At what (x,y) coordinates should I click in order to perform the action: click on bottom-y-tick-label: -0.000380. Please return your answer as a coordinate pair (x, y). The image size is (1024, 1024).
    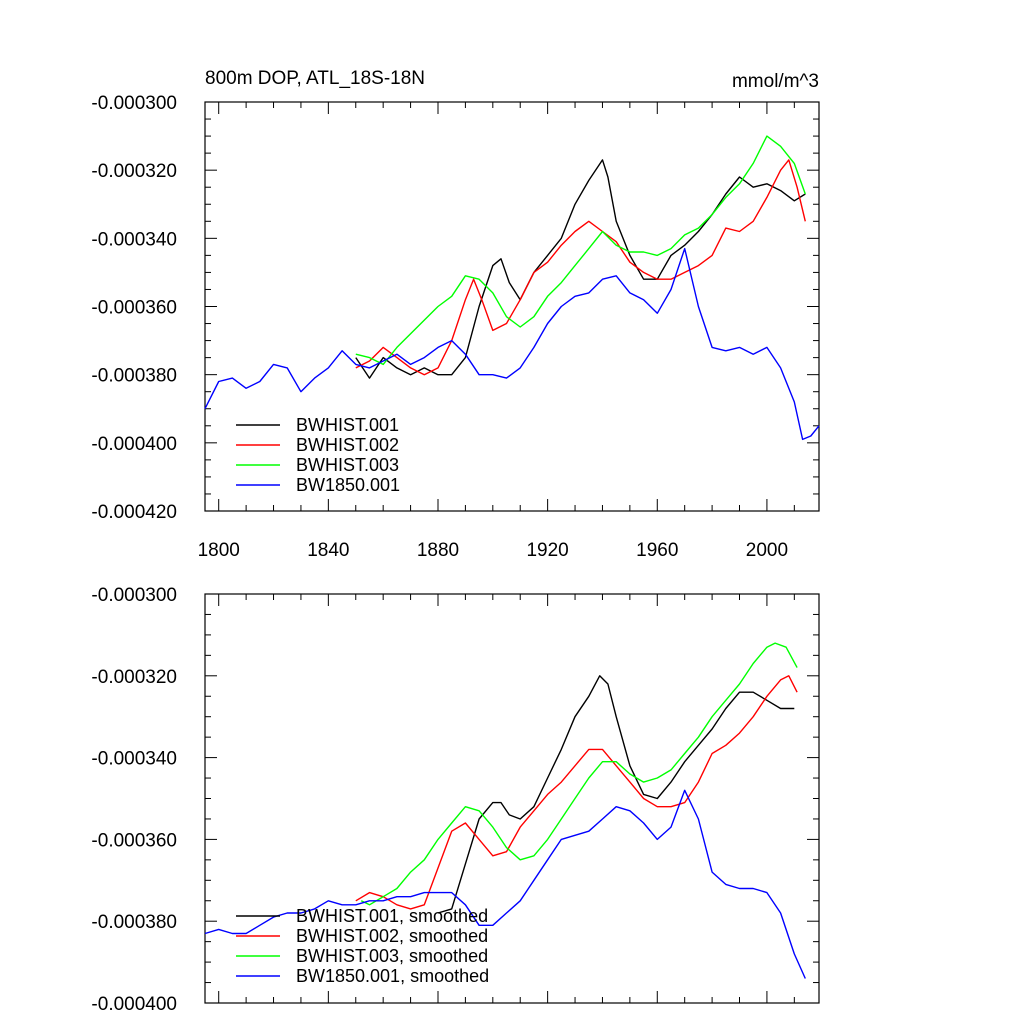
    Looking at the image, I should click on (134, 922).